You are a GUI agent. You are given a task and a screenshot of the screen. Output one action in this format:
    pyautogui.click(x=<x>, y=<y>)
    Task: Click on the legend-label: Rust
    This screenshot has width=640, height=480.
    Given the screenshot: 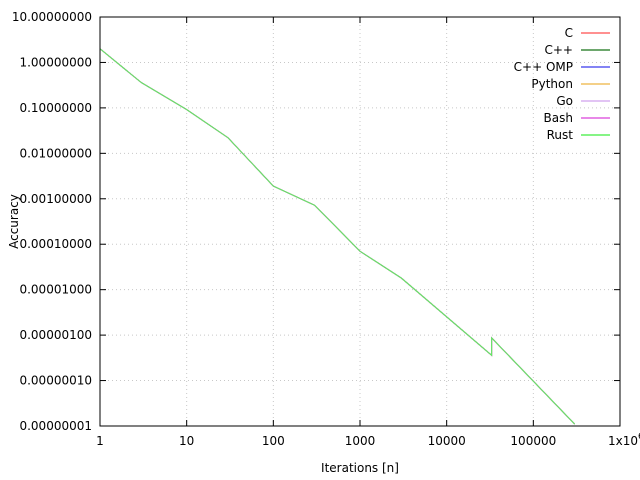 What is the action you would take?
    pyautogui.click(x=560, y=135)
    